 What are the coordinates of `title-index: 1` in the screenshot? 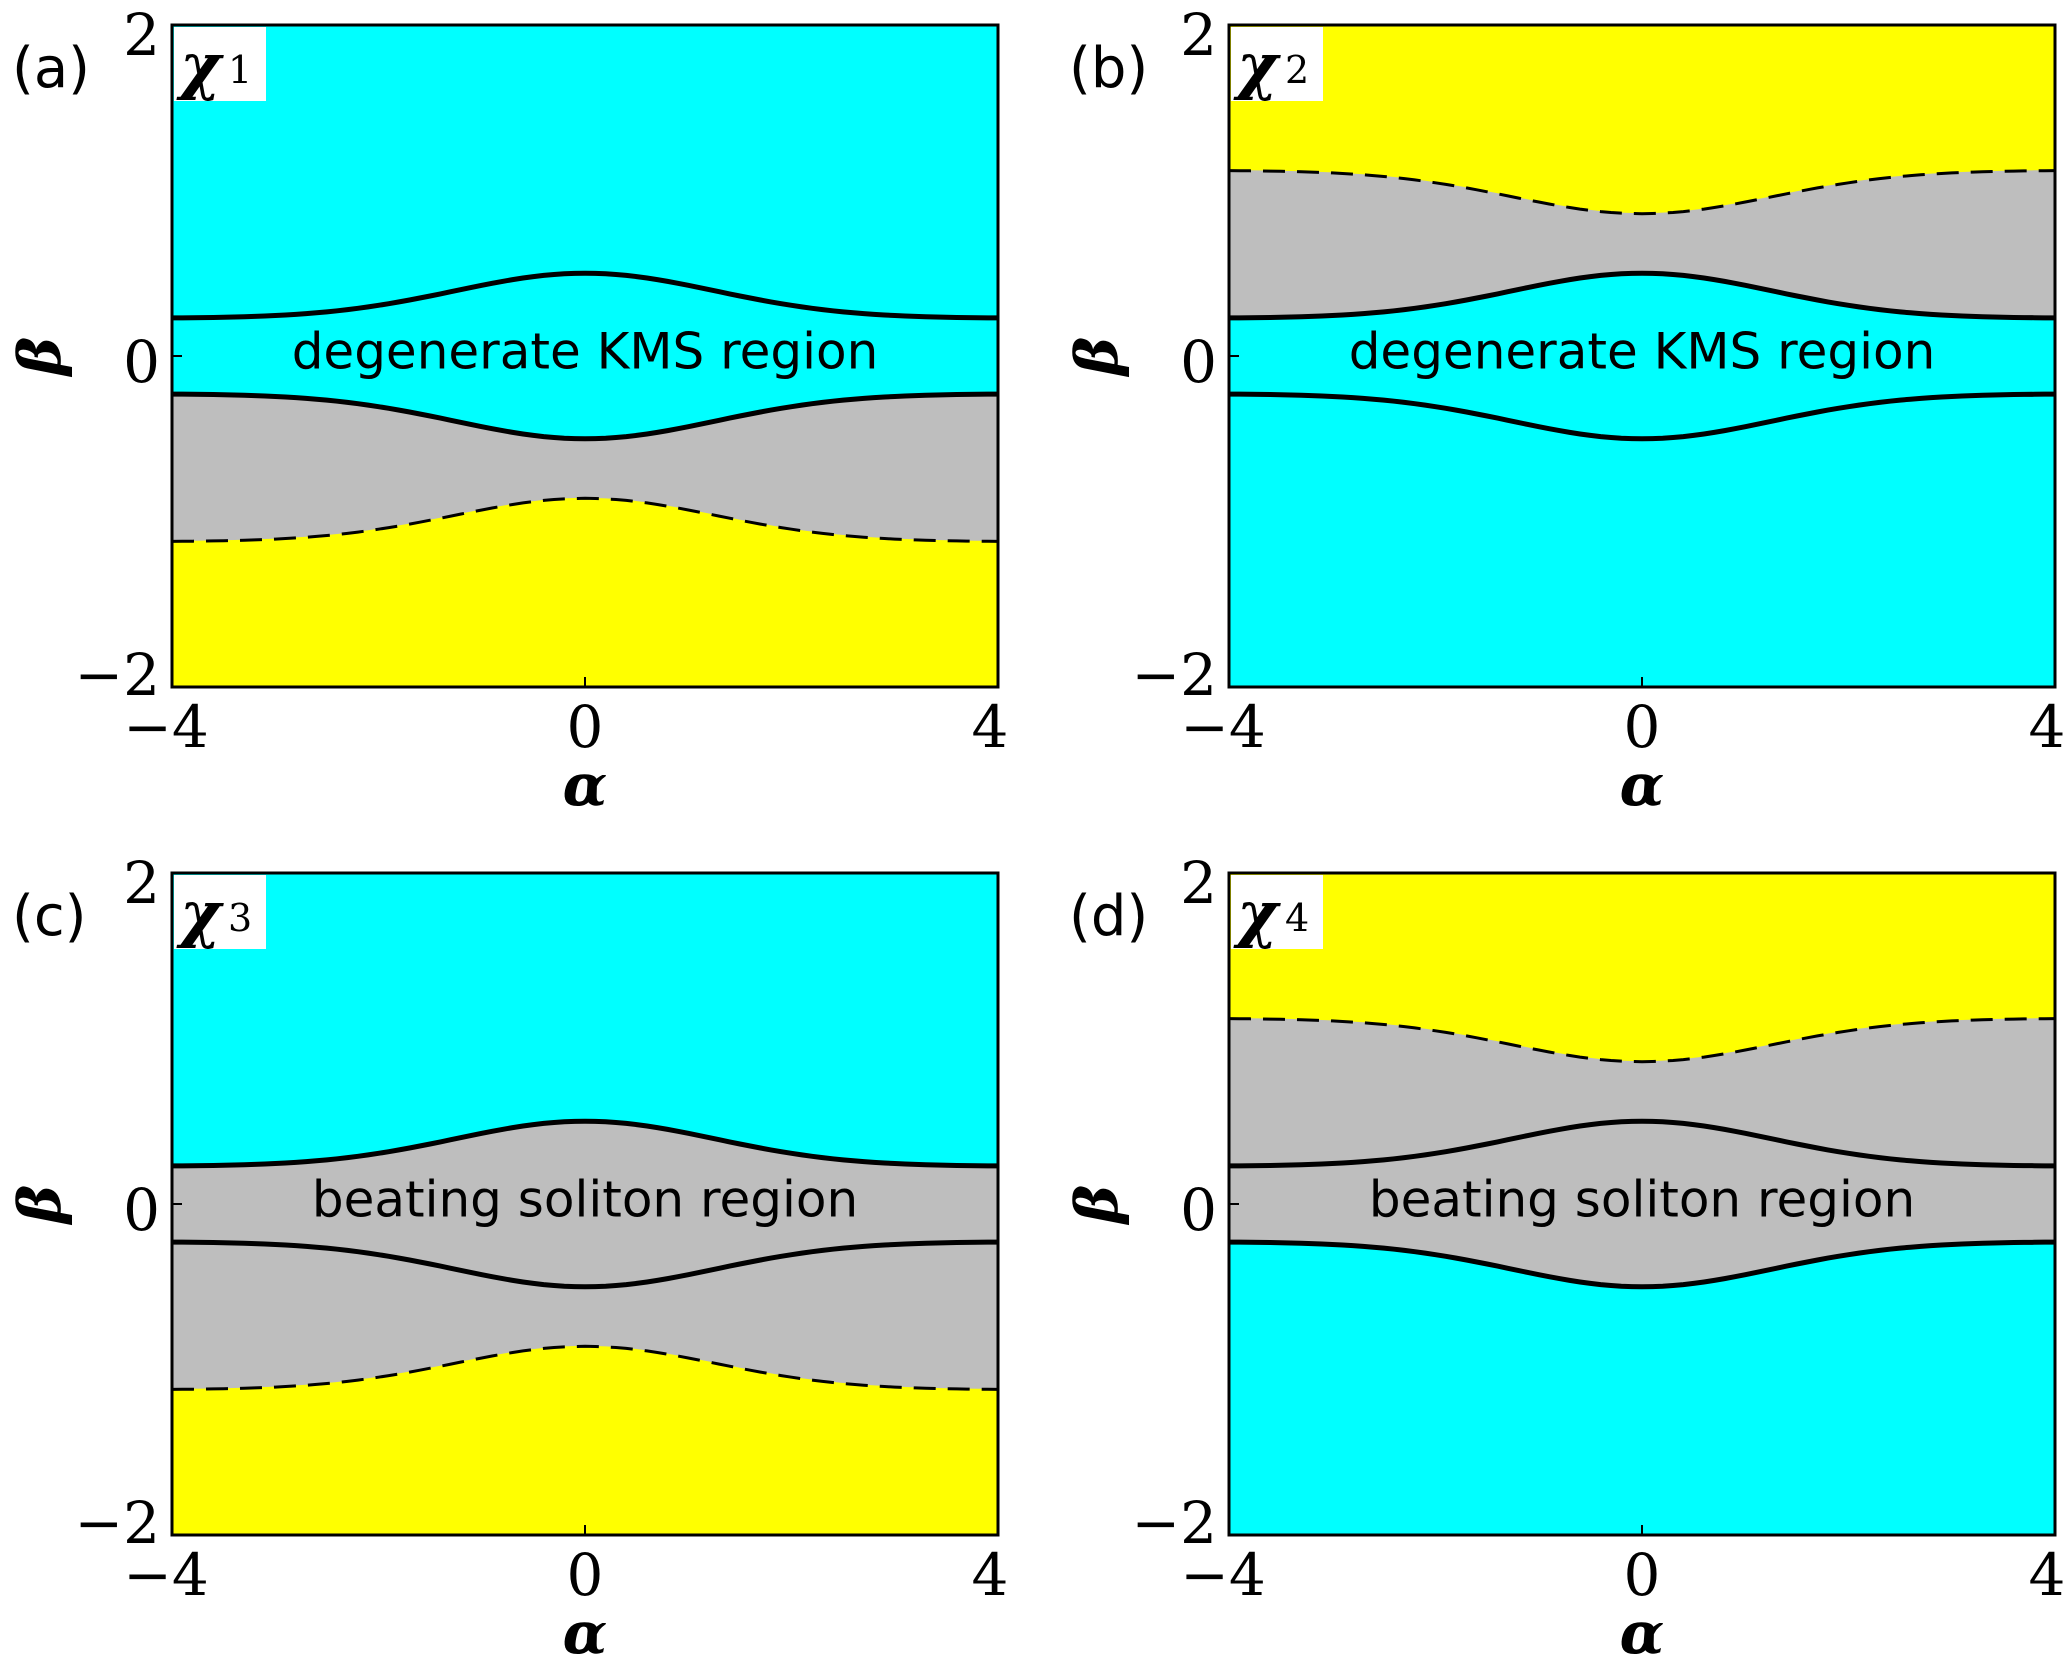 It's located at (240, 70).